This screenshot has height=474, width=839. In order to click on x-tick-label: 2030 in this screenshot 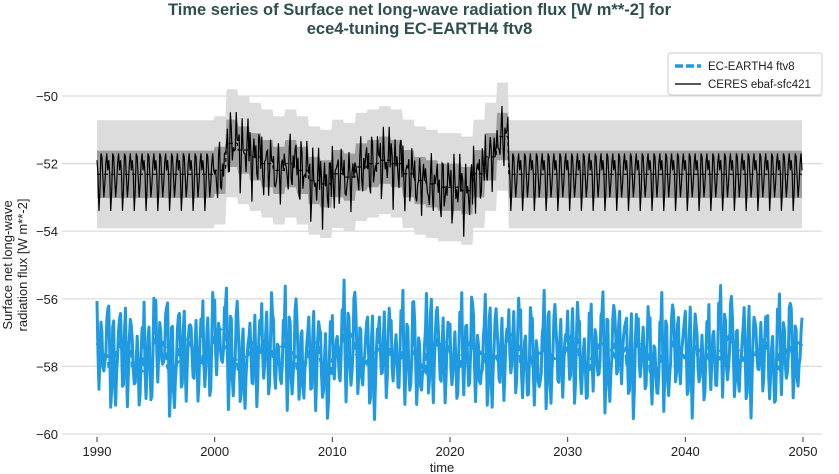, I will do `click(567, 451)`.